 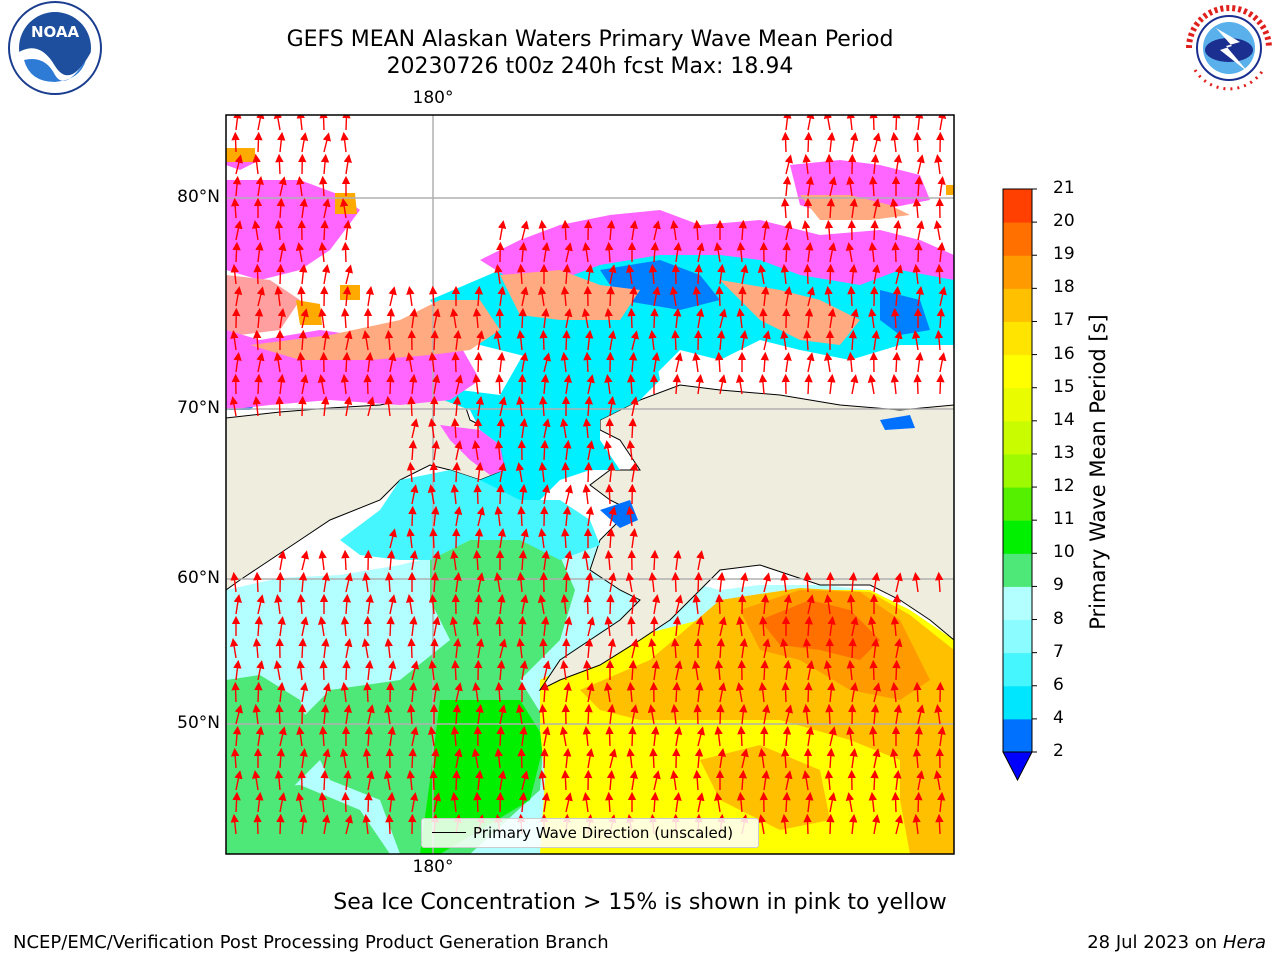 I want to click on noaa-logo-text: NOAA, so click(x=55, y=32).